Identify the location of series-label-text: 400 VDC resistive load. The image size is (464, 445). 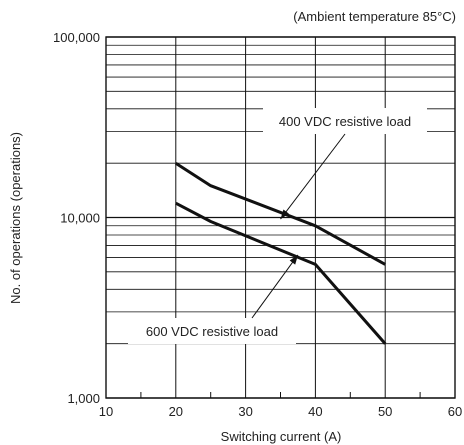
(345, 121).